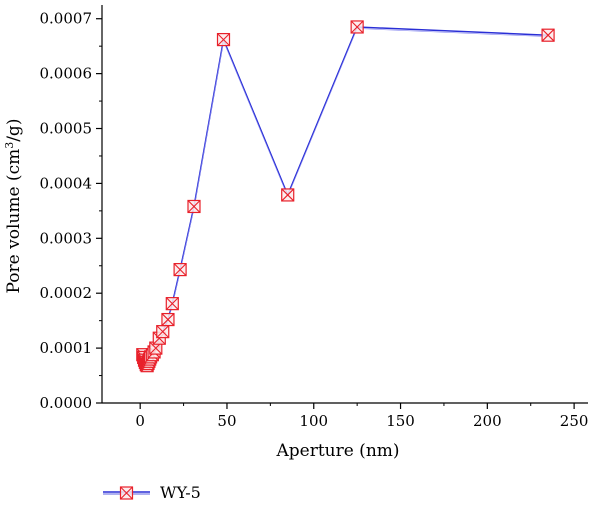 The height and width of the screenshot is (506, 600). I want to click on y-tick-label: 0.0006, so click(66, 74).